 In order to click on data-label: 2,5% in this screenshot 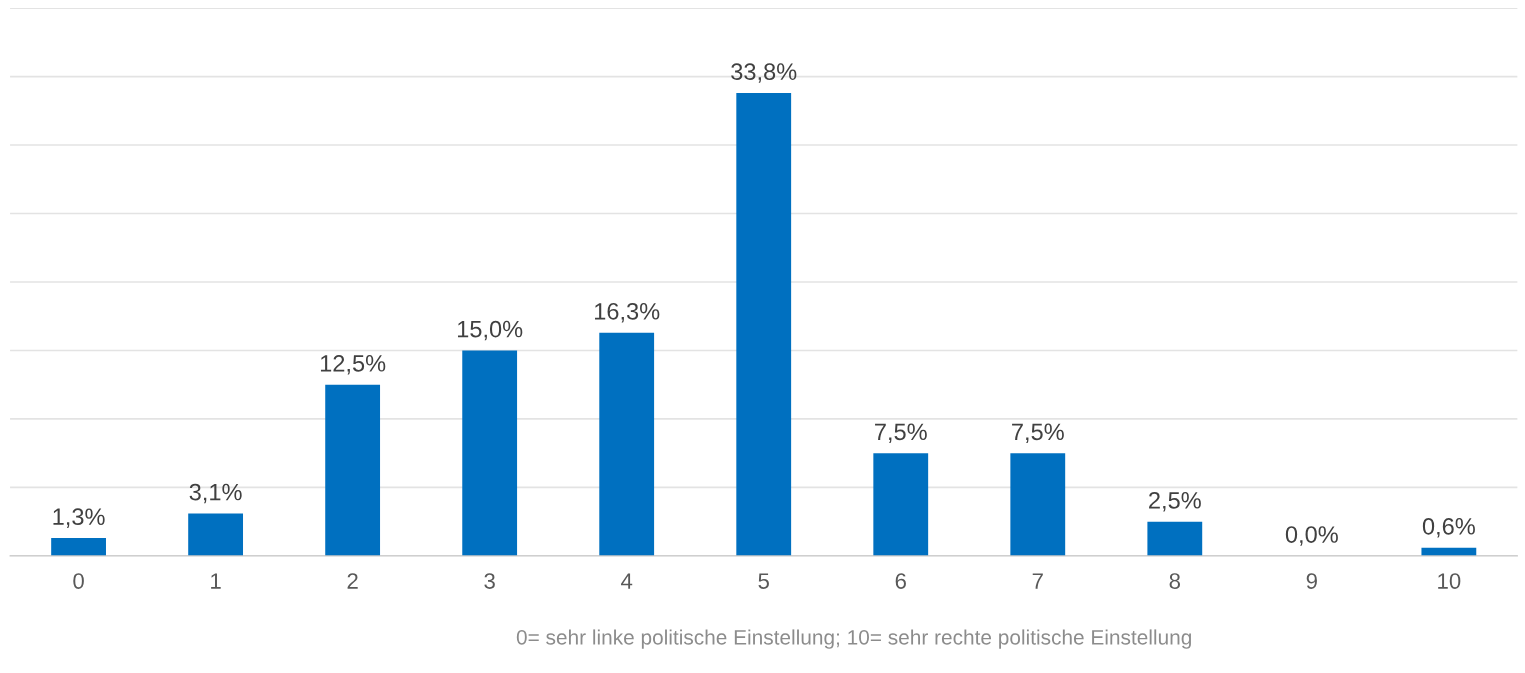, I will do `click(1175, 501)`.